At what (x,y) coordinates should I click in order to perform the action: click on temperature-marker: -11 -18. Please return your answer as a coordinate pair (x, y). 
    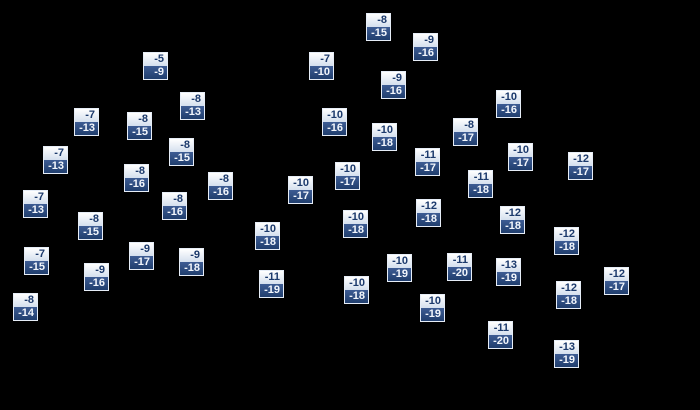
    Looking at the image, I should click on (480, 184).